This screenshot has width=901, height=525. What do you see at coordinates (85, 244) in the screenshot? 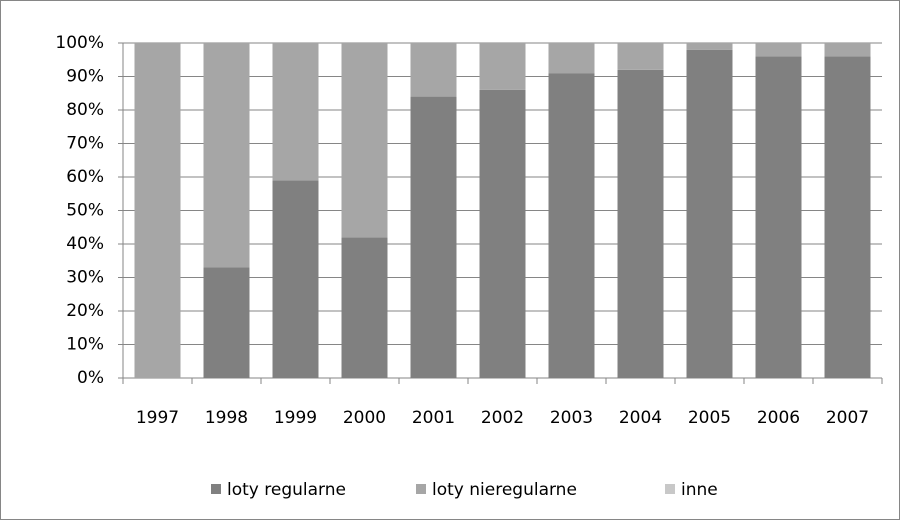
I see `y-tick-label: 40%` at bounding box center [85, 244].